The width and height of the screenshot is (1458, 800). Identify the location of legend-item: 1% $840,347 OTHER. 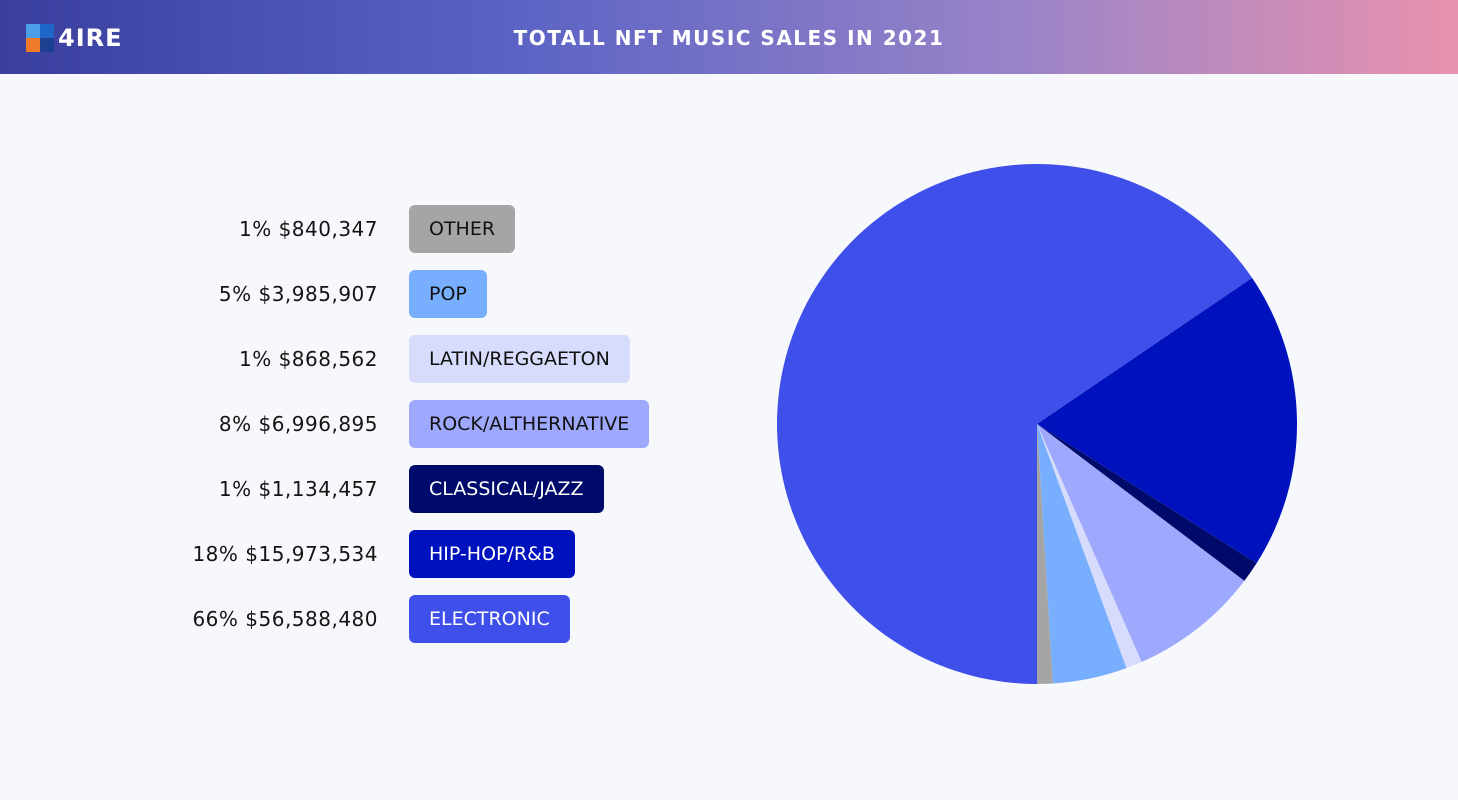
(350, 229).